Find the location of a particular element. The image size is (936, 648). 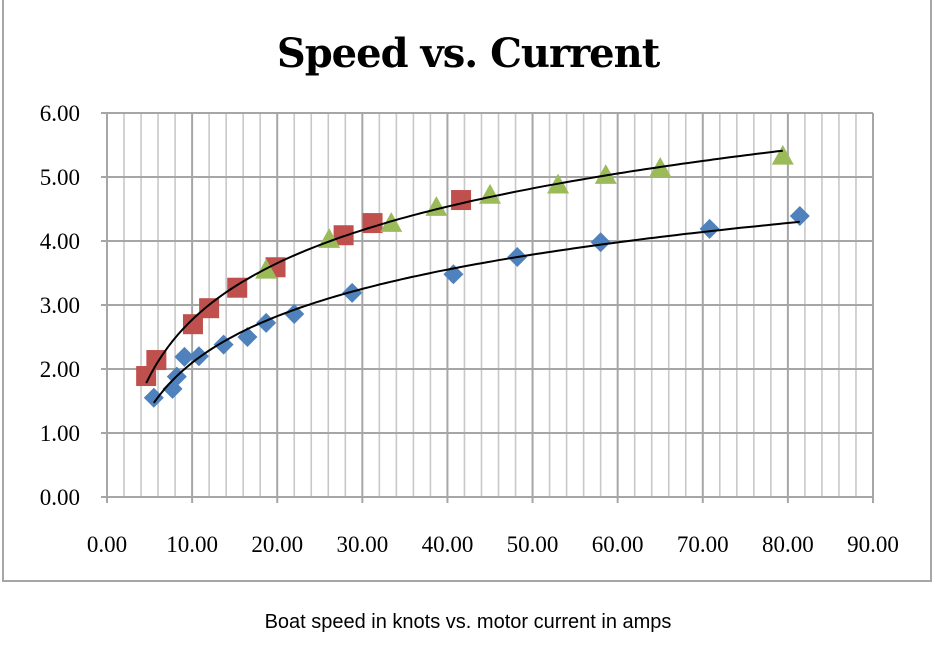

x-tick-label: 10.00 is located at coordinates (192, 544).